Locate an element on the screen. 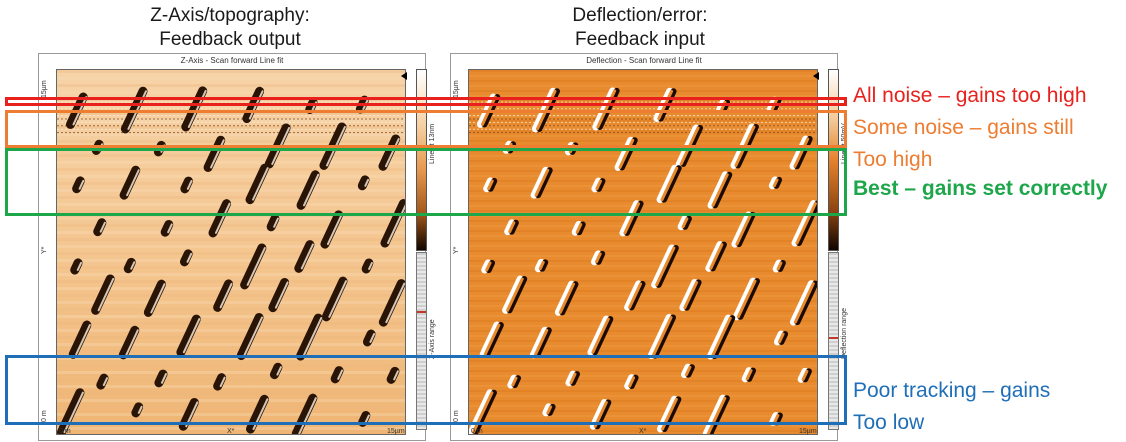  deflection-panel-title: Deflection - Scan forward Line fit is located at coordinates (644, 60).